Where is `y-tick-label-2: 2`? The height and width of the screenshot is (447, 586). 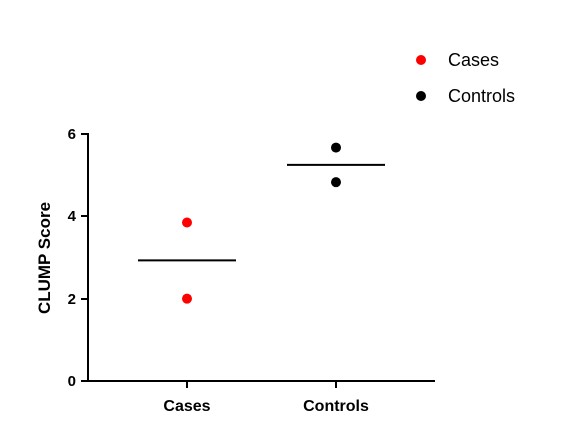
y-tick-label-2: 2 is located at coordinates (72, 299).